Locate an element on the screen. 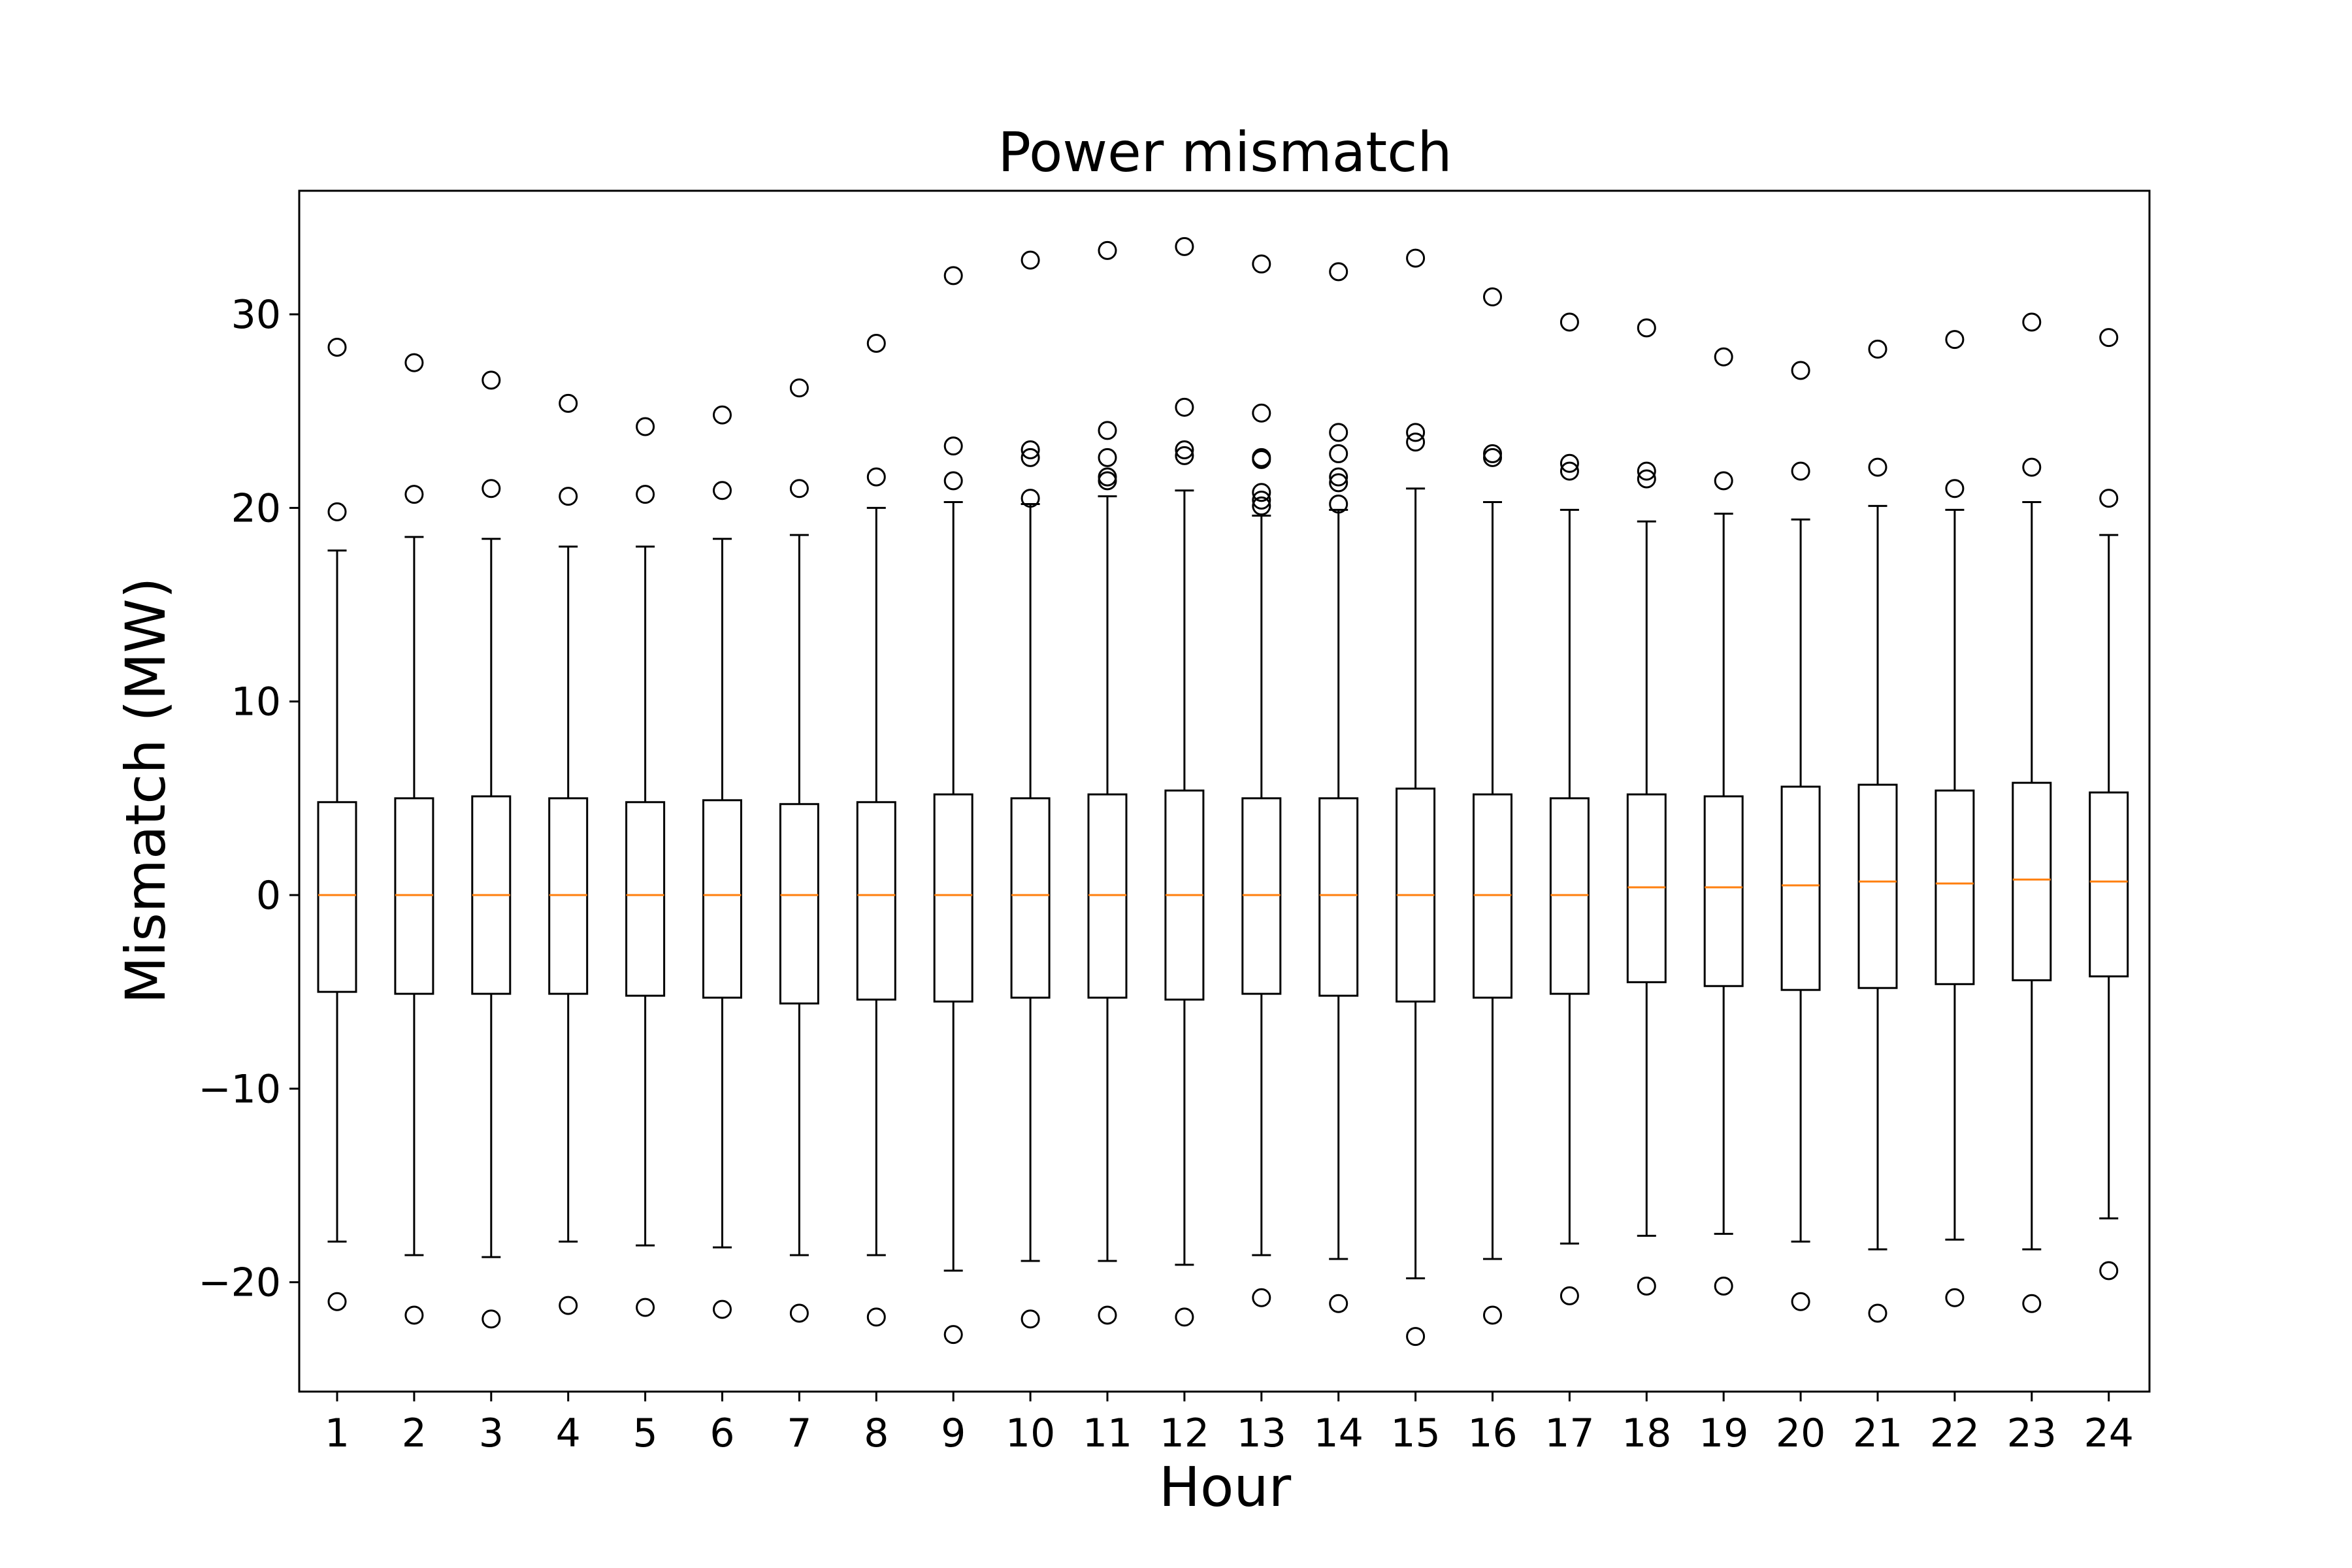 The width and height of the screenshot is (2352, 1568). x-tick-label: 6 is located at coordinates (722, 1433).